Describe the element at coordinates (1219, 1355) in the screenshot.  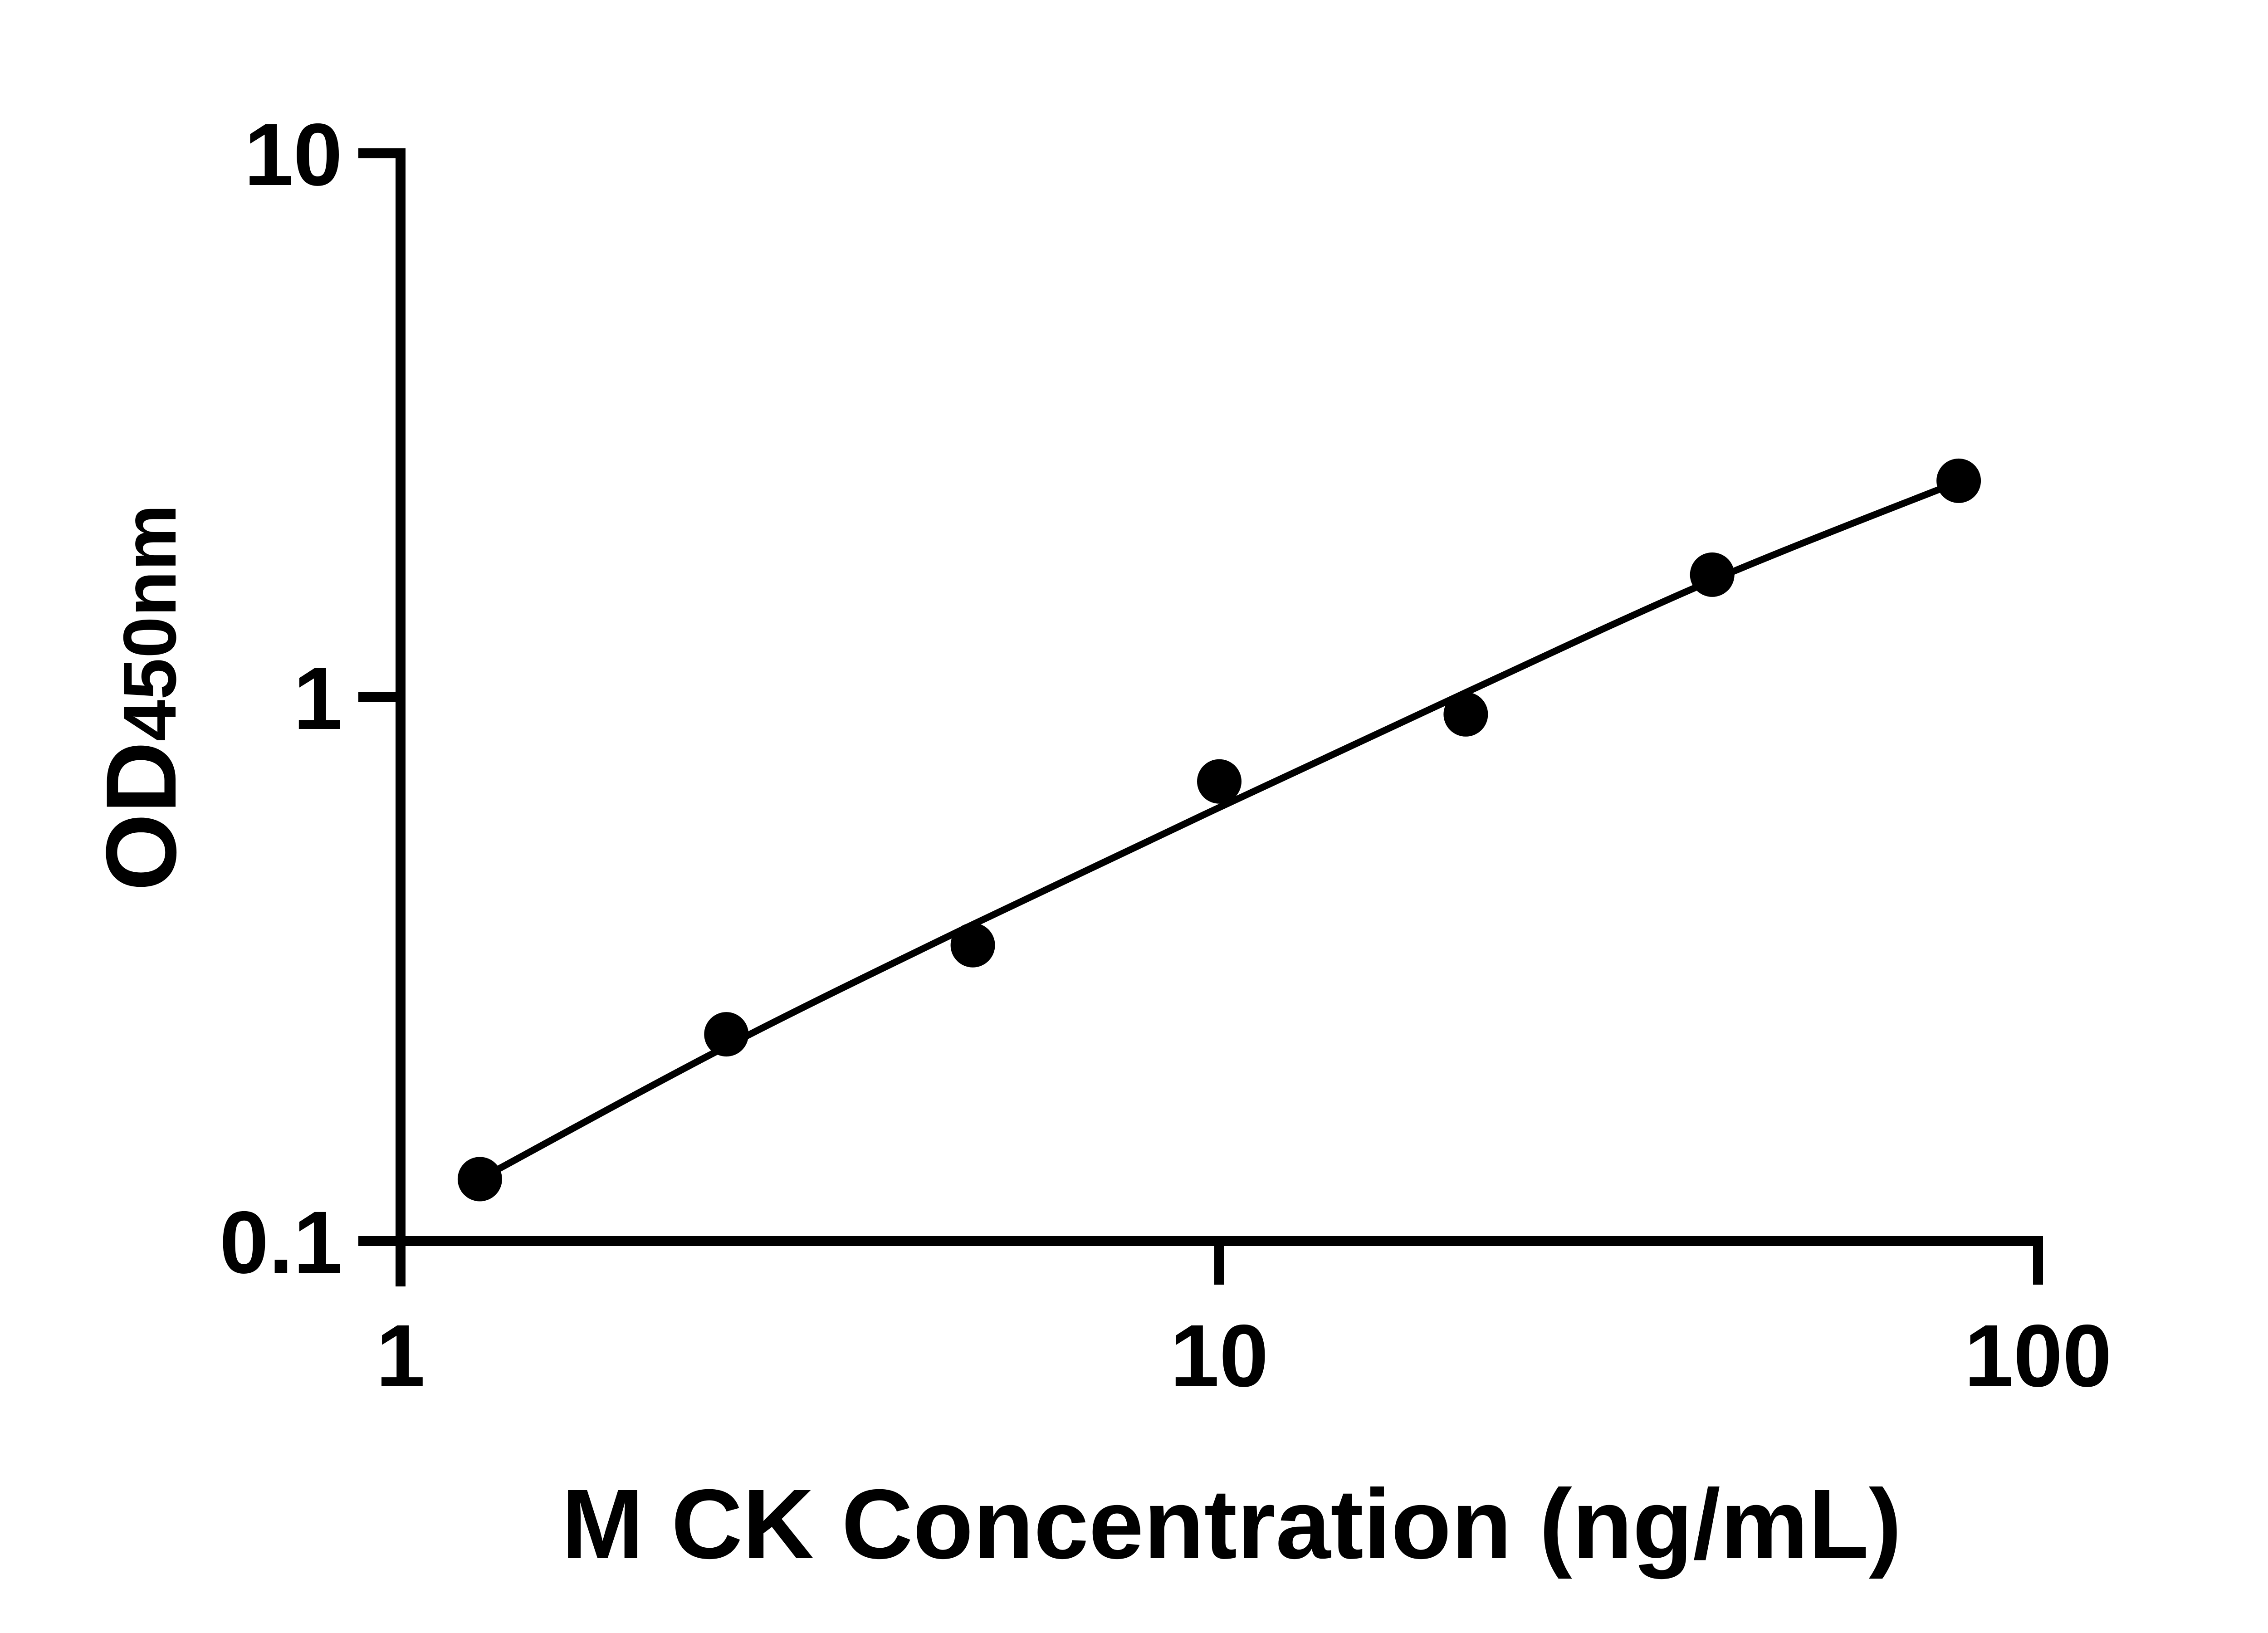
I see `x-tick-label: 10` at that location.